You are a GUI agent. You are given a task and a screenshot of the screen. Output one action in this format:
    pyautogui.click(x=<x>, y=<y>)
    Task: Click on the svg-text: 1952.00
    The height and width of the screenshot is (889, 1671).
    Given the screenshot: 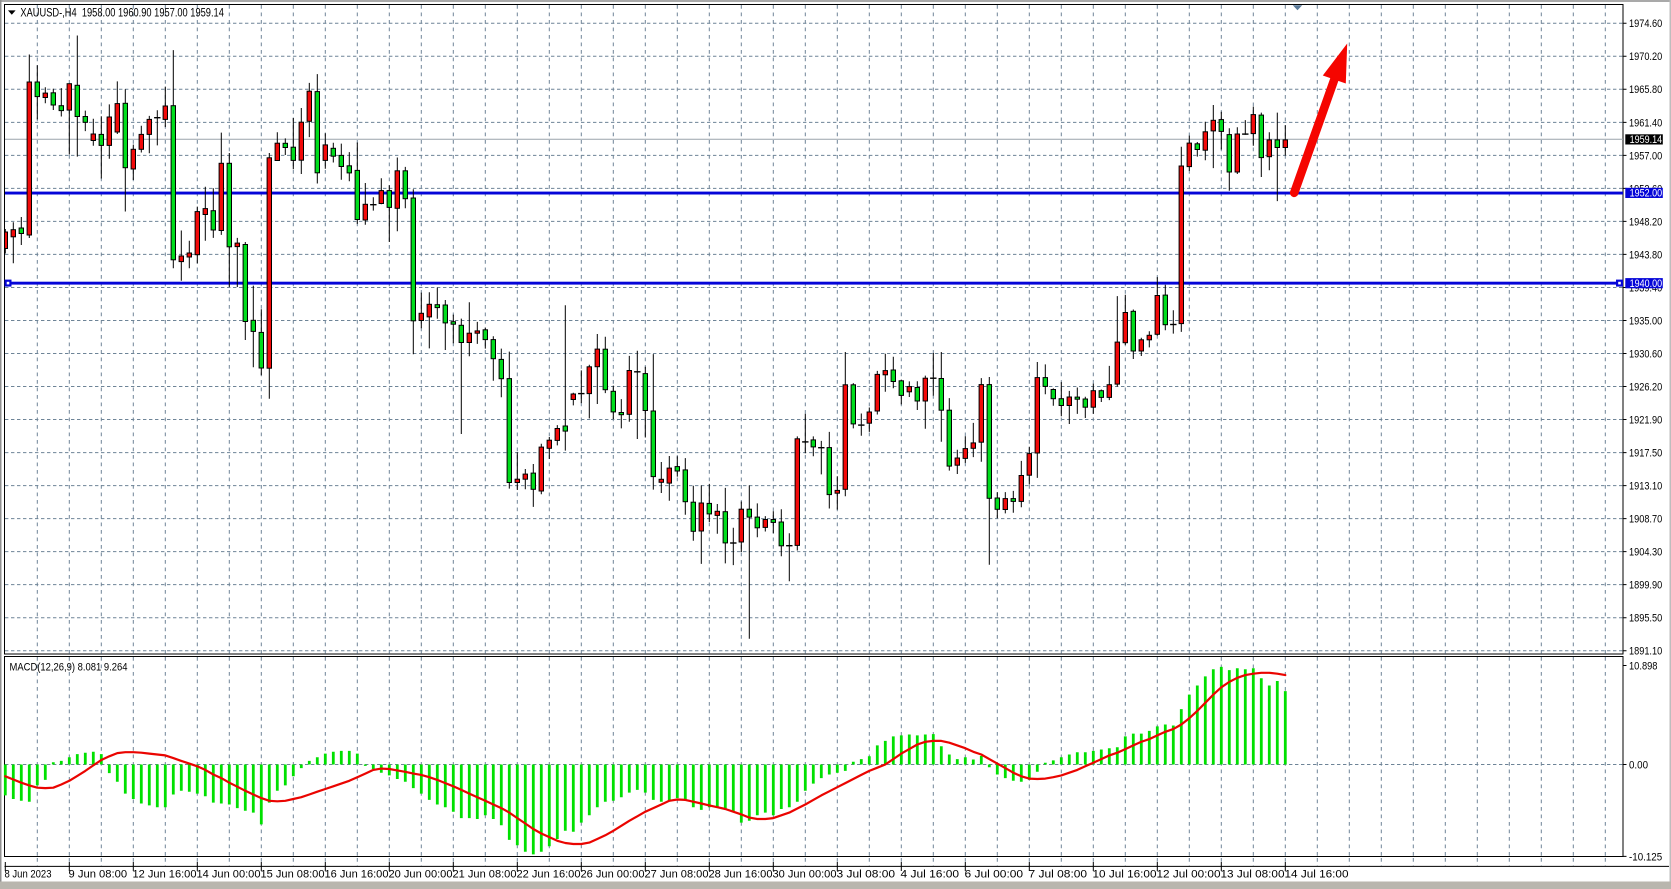 What is the action you would take?
    pyautogui.click(x=1646, y=194)
    